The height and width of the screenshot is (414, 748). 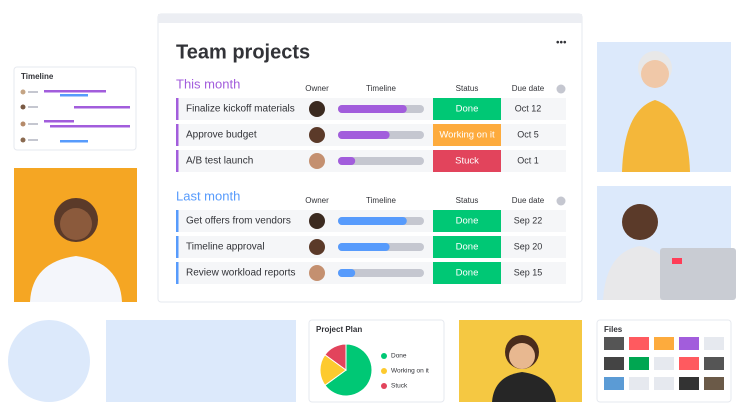 What do you see at coordinates (528, 160) in the screenshot?
I see `due-date: Oct 1` at bounding box center [528, 160].